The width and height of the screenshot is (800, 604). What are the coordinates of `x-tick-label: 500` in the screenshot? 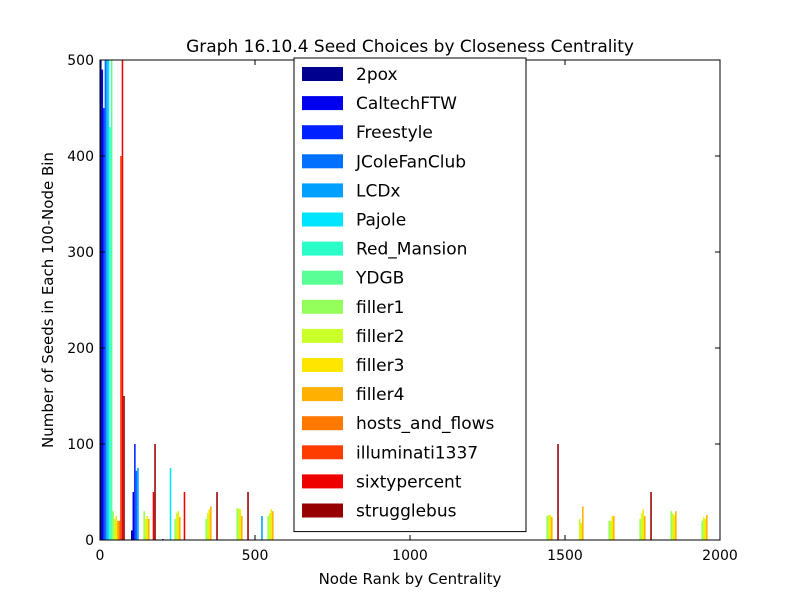 It's located at (255, 556).